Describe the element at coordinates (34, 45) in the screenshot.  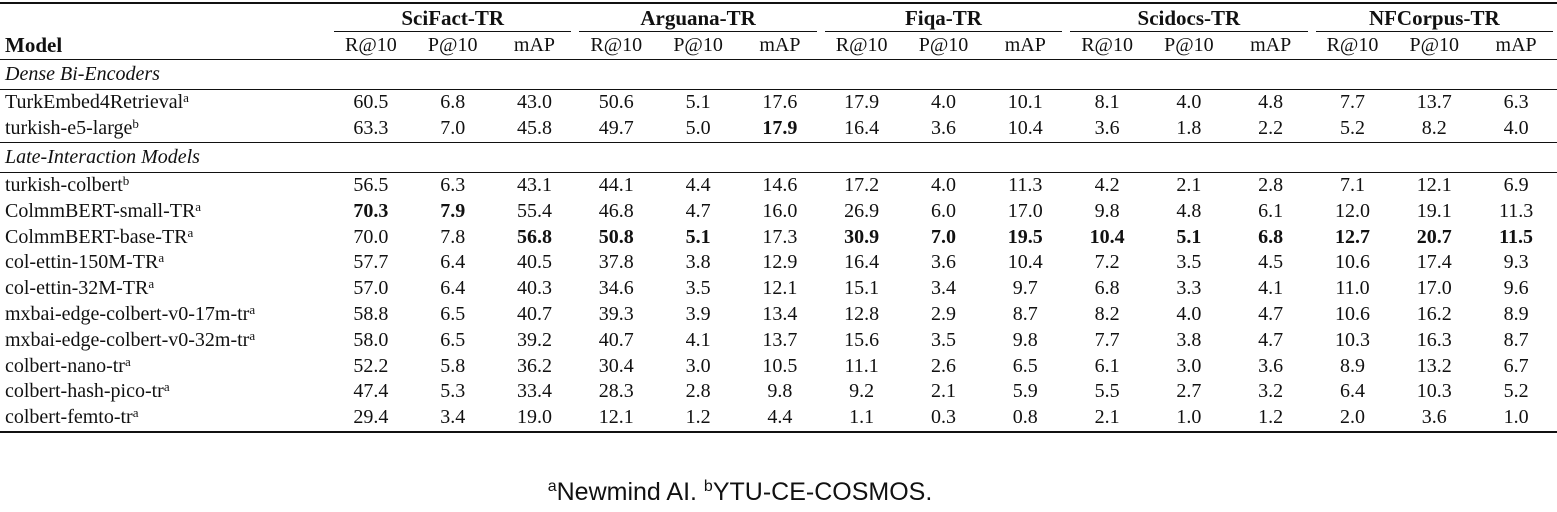
I see `model-column-header: Model` at that location.